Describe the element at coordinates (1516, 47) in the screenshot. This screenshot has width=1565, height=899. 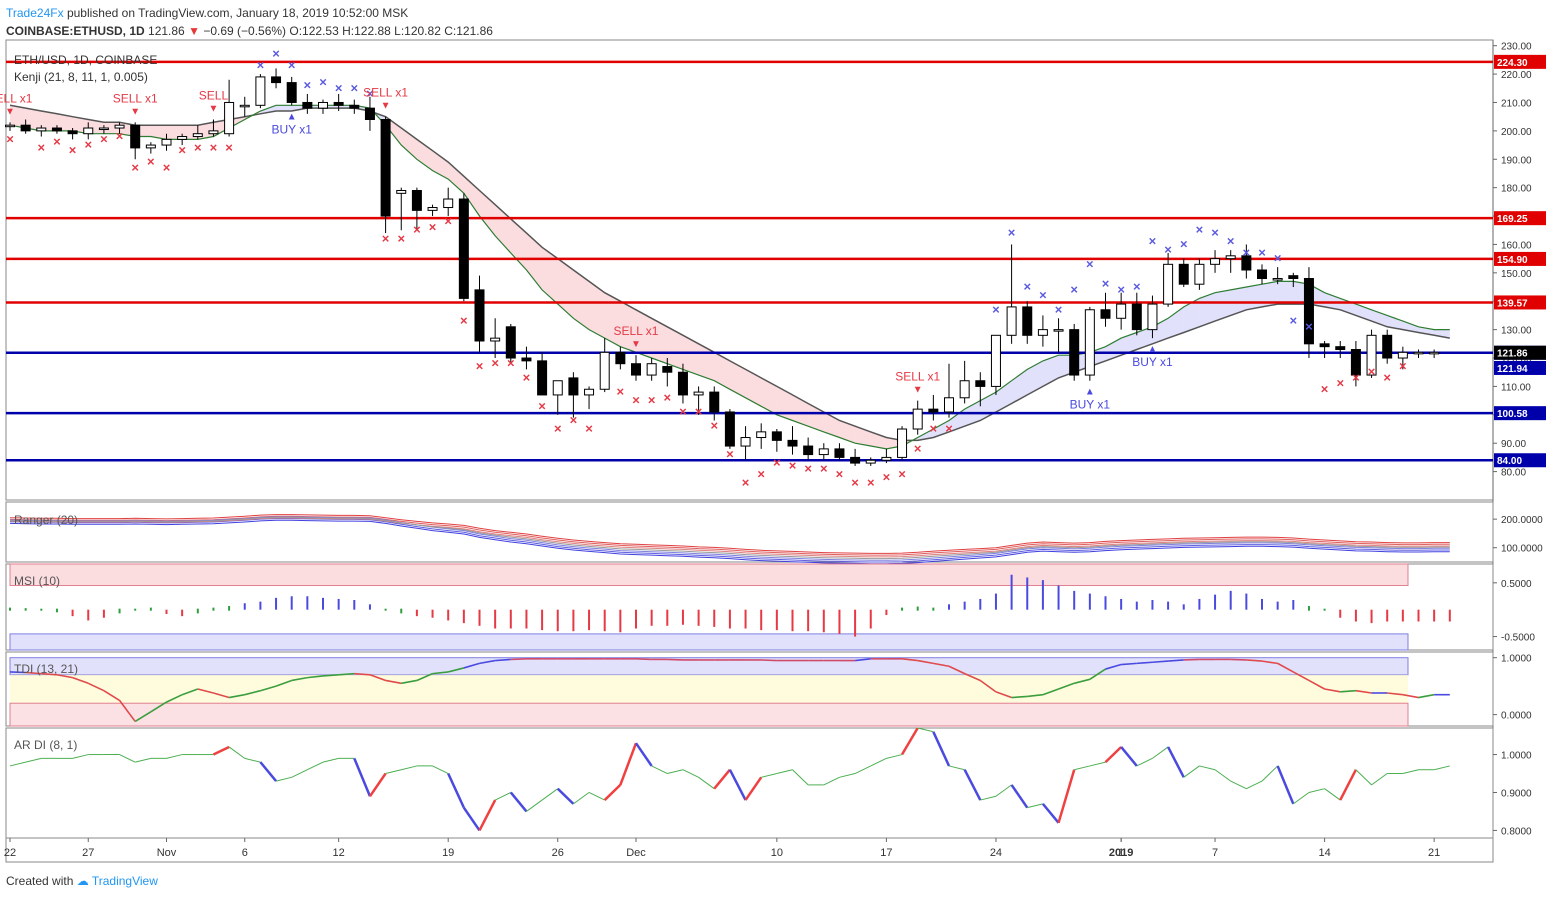
I see `y-tick-label: 230.00` at that location.